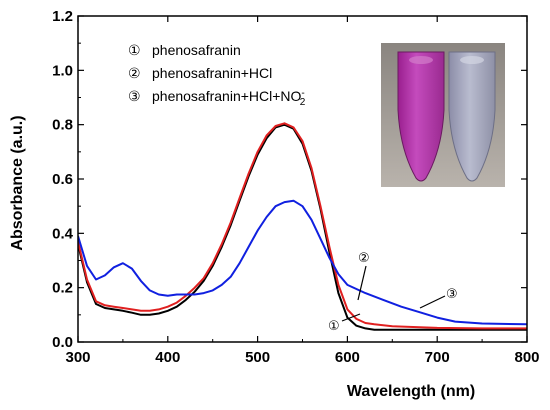 This screenshot has height=410, width=550. I want to click on y-tick-label-3: 0.6, so click(62, 179).